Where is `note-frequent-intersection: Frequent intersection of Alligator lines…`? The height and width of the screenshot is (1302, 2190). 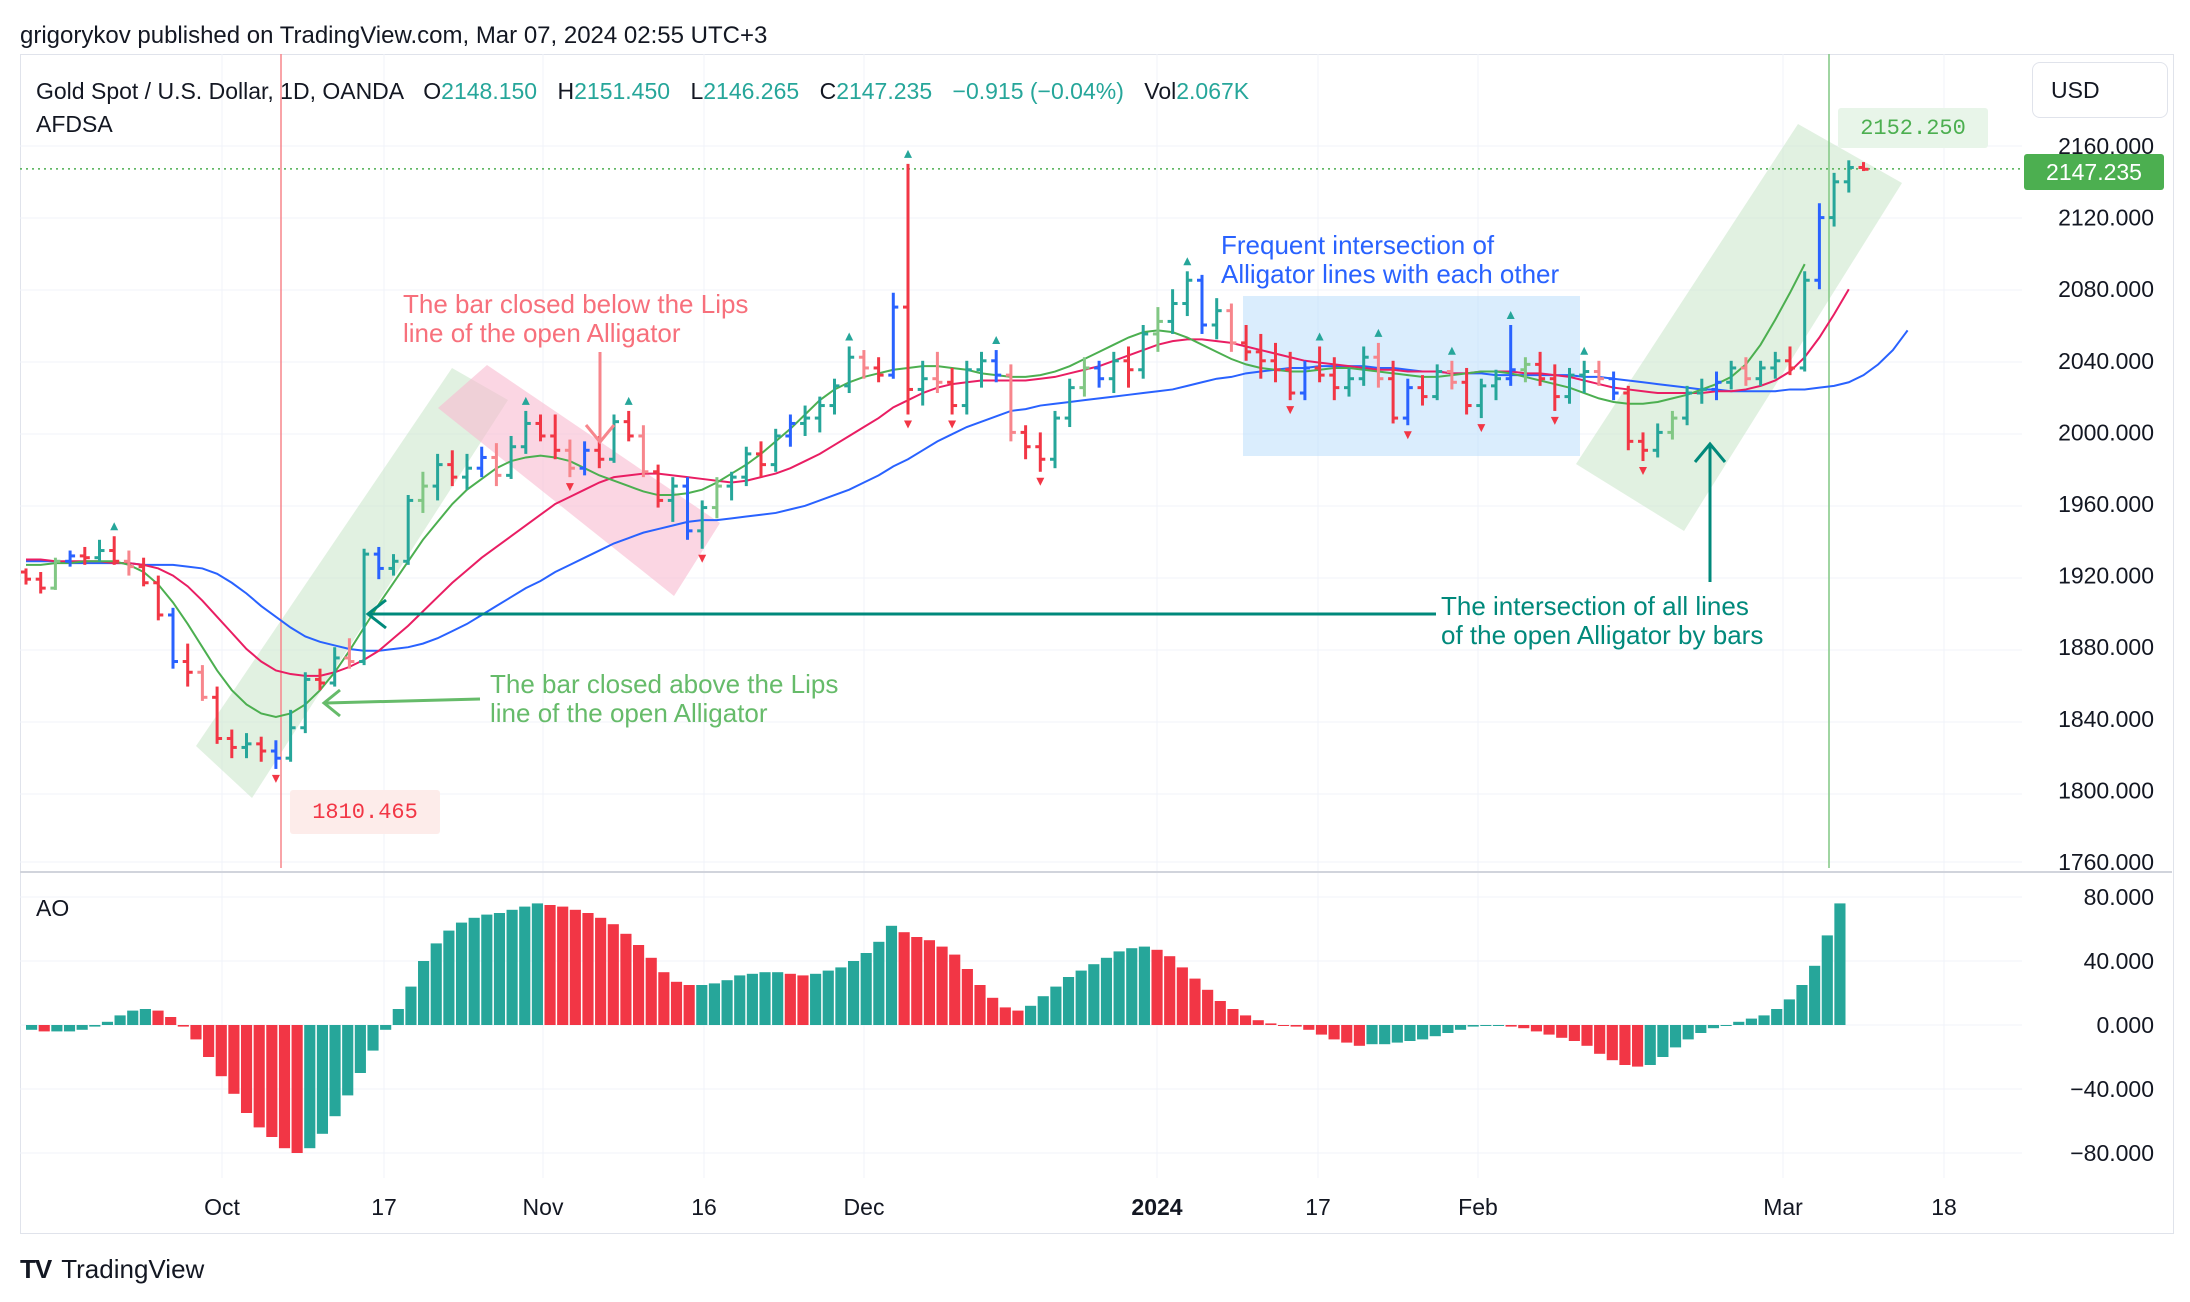
note-frequent-intersection: Frequent intersection of Alligator lines… is located at coordinates (1390, 260).